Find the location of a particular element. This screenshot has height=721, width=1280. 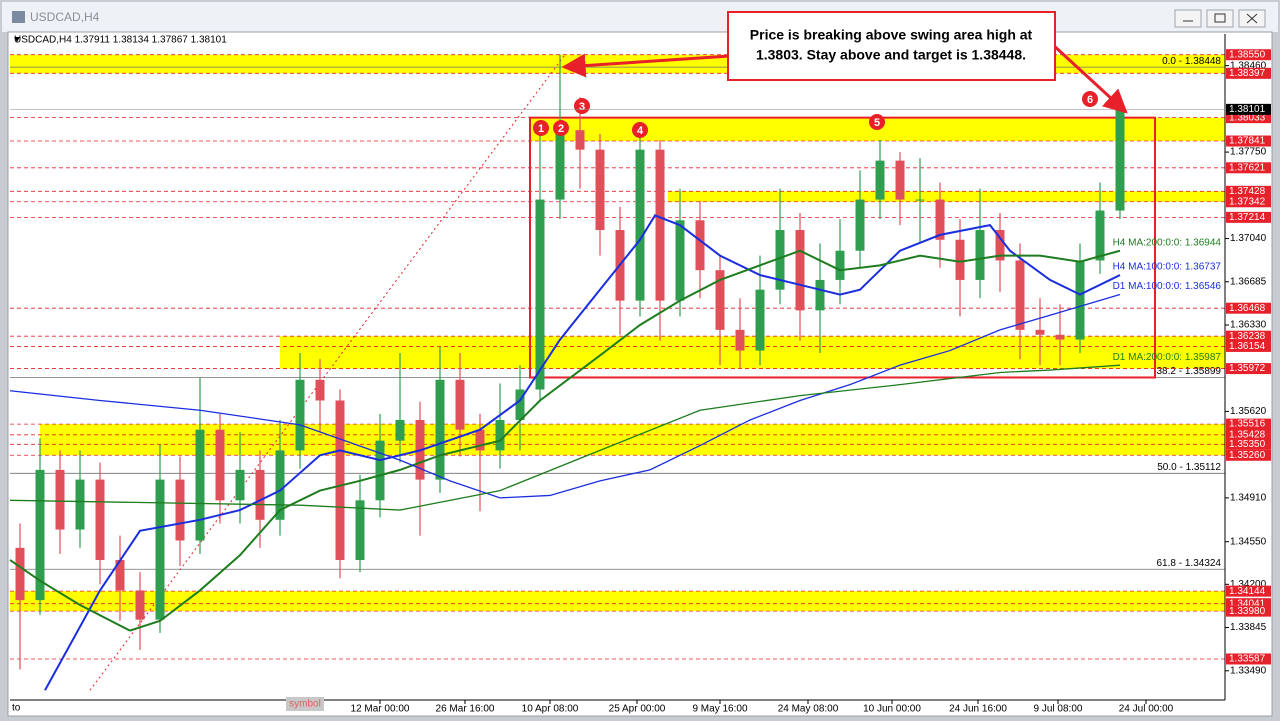

current-price-tag is located at coordinates (1248, 109).